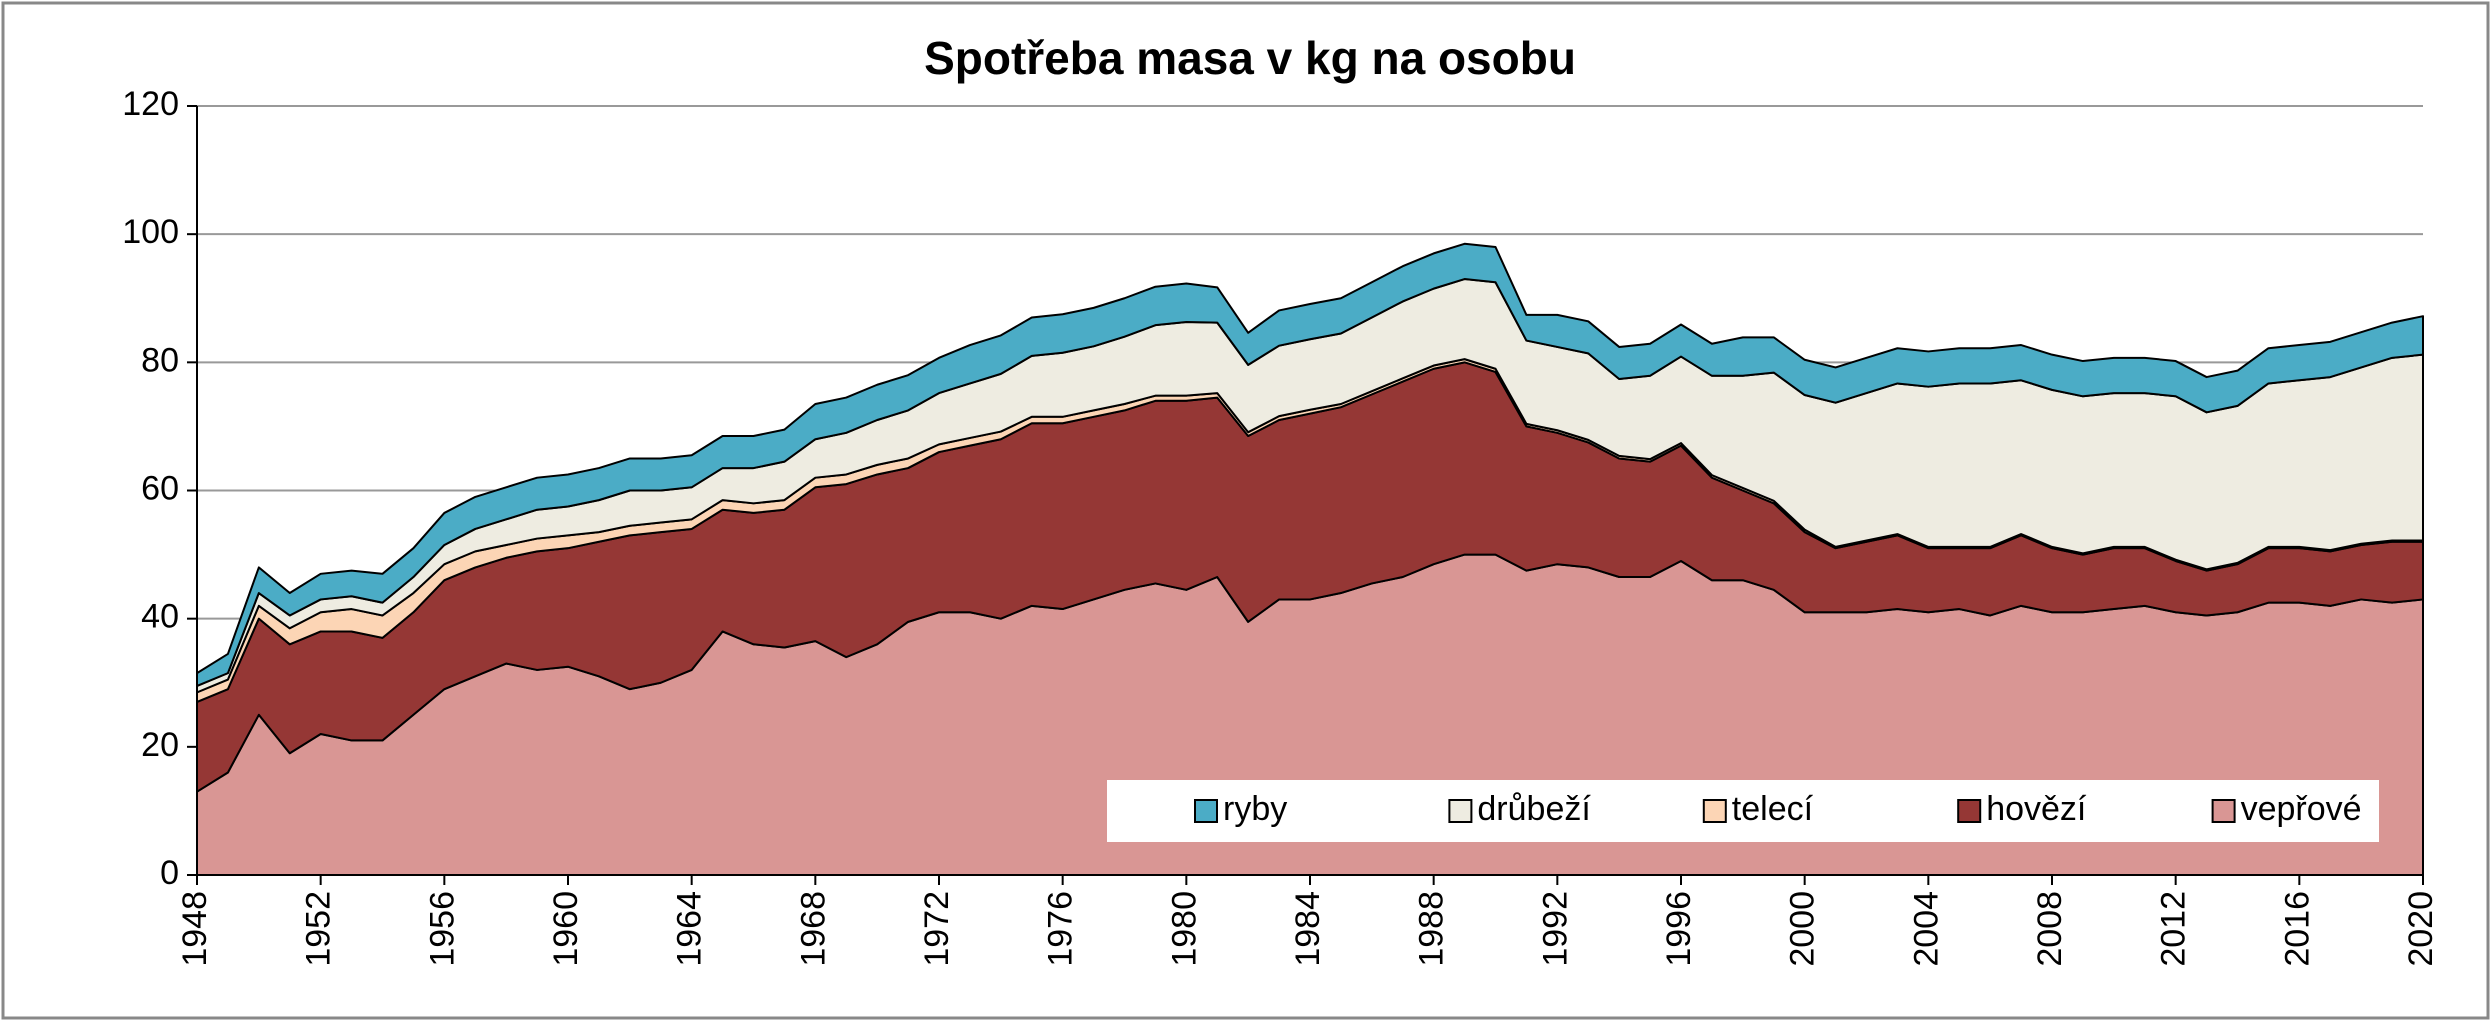 The height and width of the screenshot is (1021, 2491). Describe the element at coordinates (150, 104) in the screenshot. I see `y-tick-label: 120` at that location.